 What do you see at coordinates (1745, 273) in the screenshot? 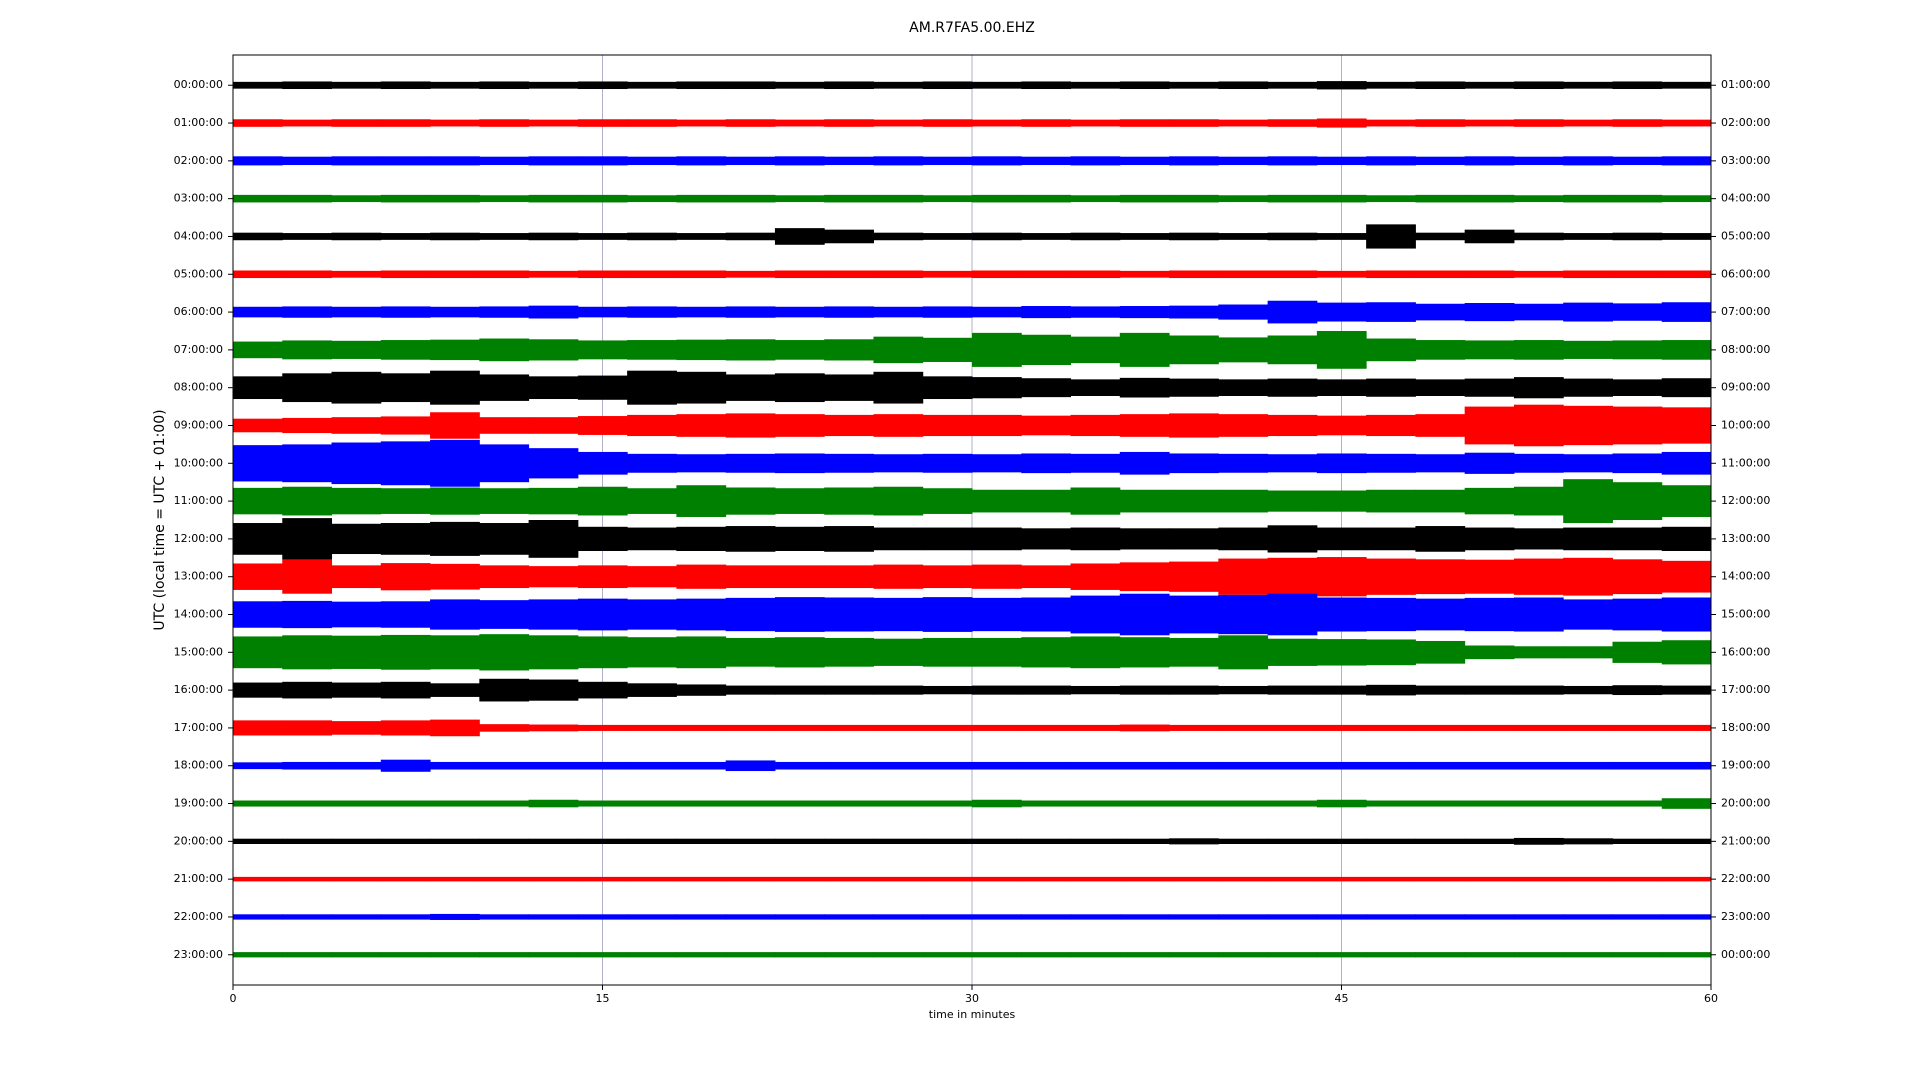
I see `row-right-label: 06:00:00` at bounding box center [1745, 273].